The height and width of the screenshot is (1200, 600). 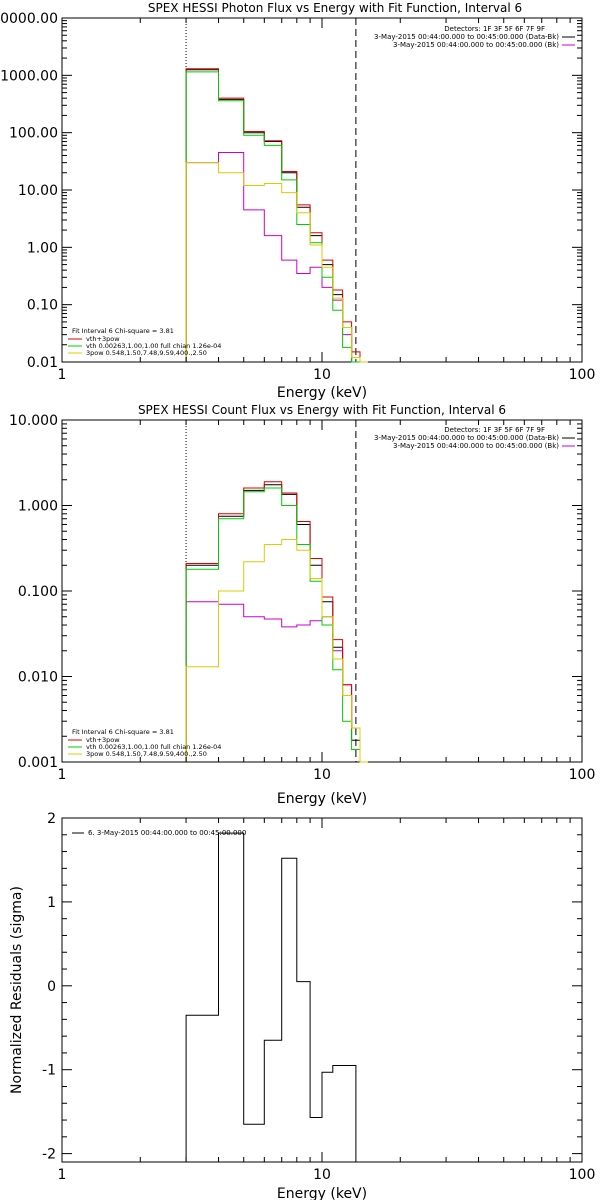 I want to click on count-ytick-label: 0.100, so click(x=38, y=592).